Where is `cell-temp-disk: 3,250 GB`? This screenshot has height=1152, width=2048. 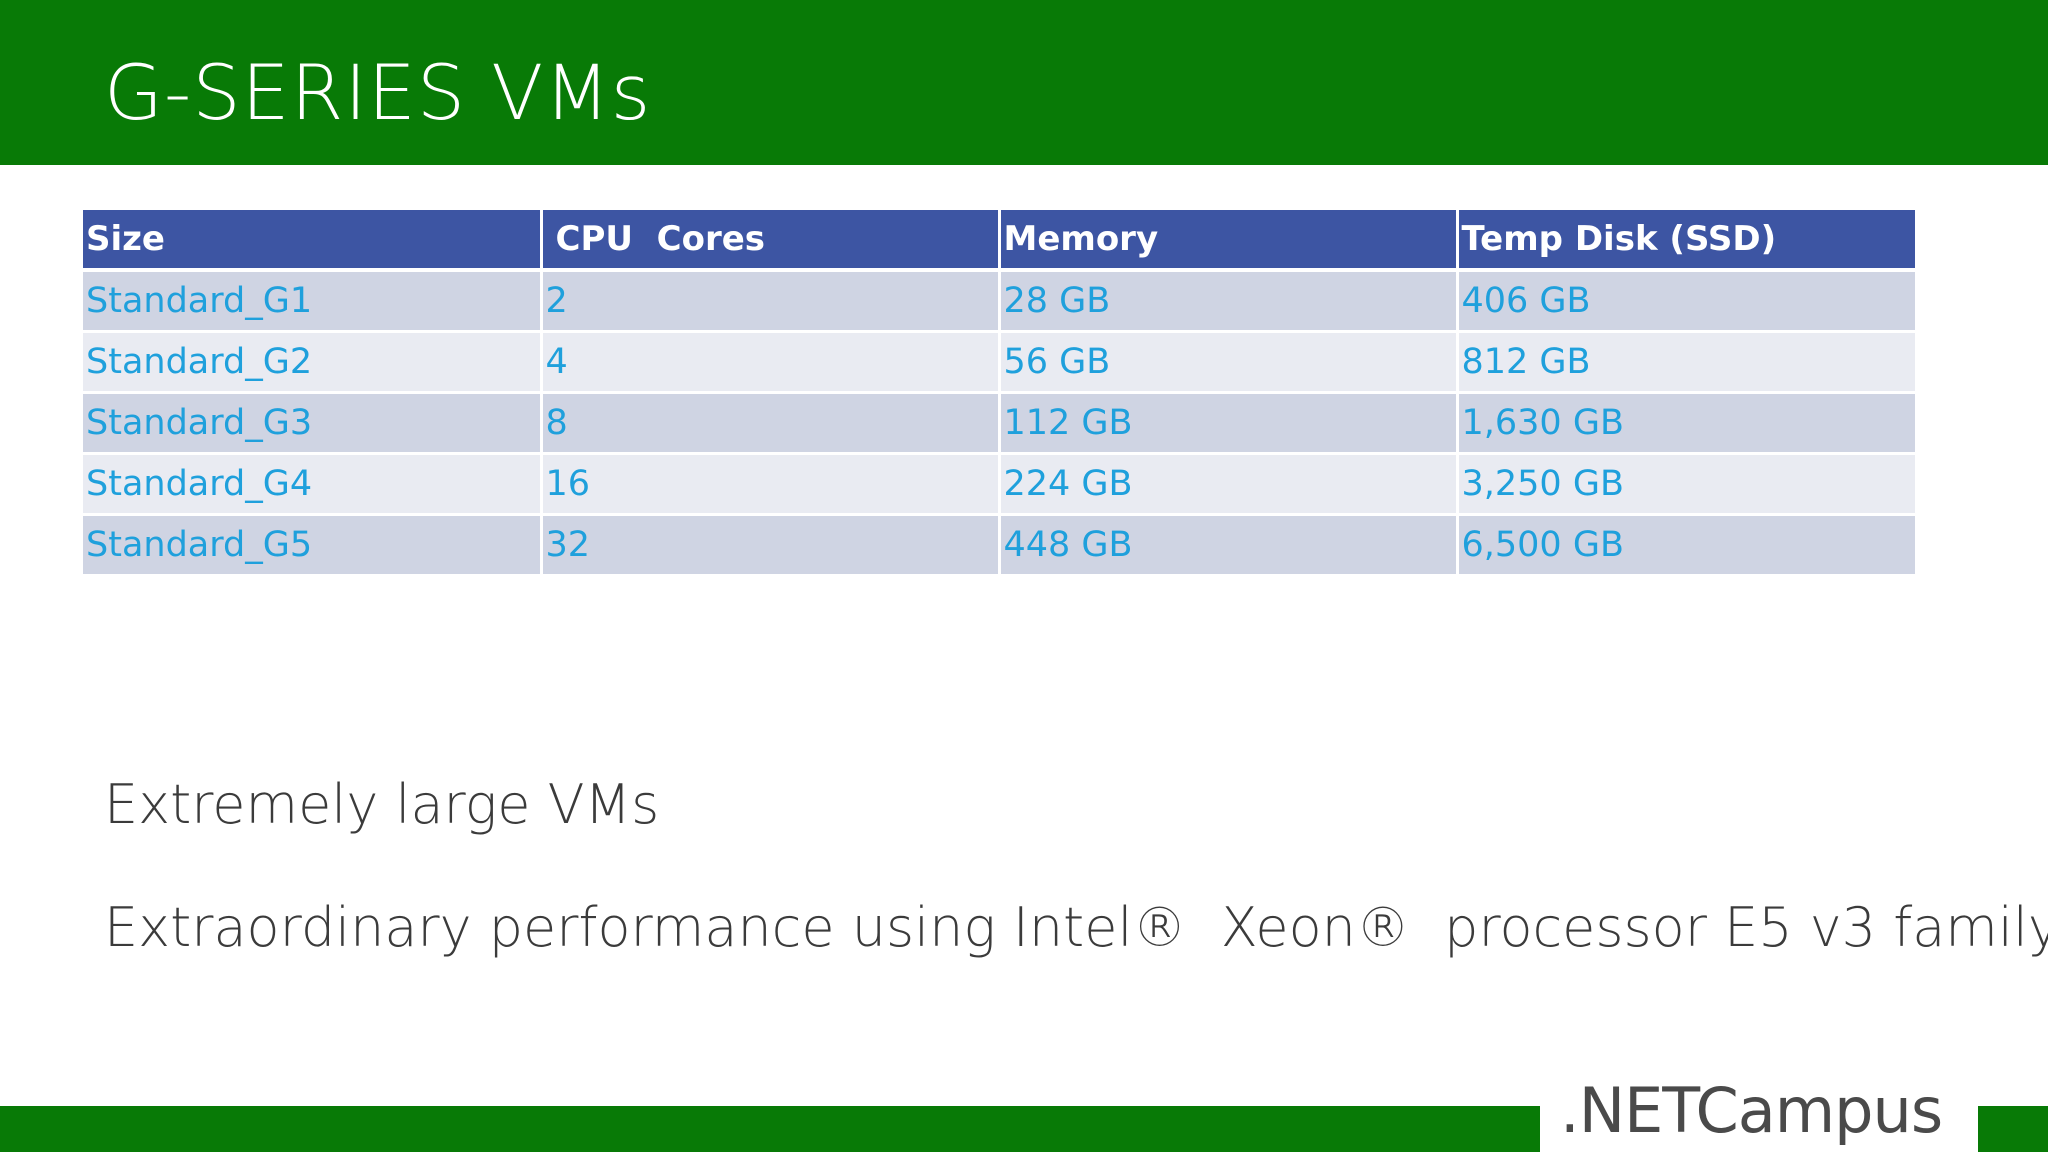
cell-temp-disk: 3,250 GB is located at coordinates (1686, 484).